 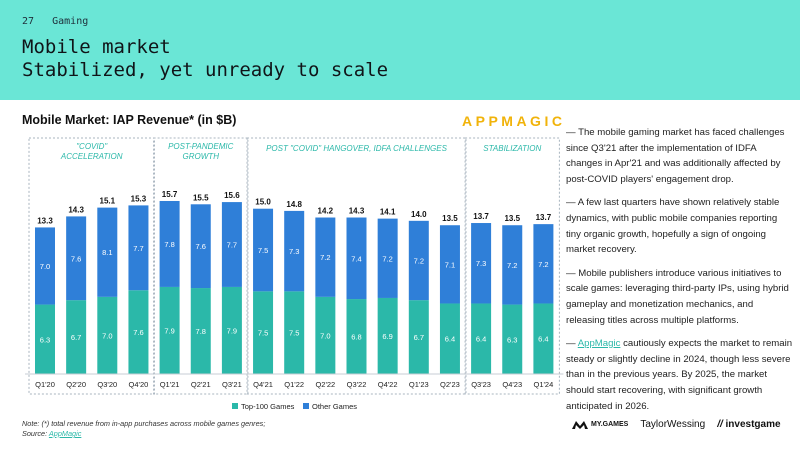 What do you see at coordinates (356, 148) in the screenshot?
I see `period-label: POST "COVID" HANGOVER, IDFA CHALLENGES` at bounding box center [356, 148].